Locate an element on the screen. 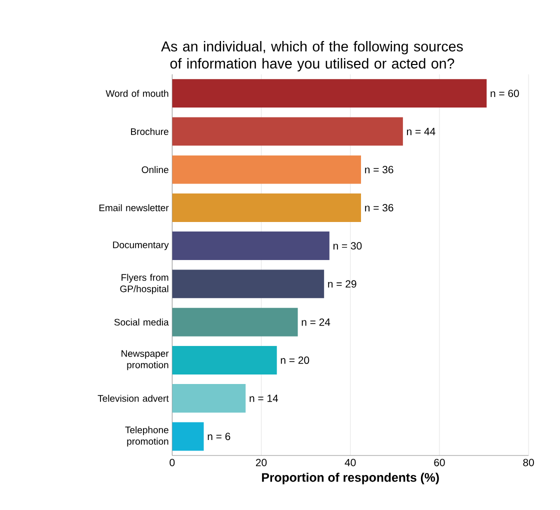 Image resolution: width=560 pixels, height=510 pixels. y-tick-label: Flyers from GP/hospital is located at coordinates (144, 284).